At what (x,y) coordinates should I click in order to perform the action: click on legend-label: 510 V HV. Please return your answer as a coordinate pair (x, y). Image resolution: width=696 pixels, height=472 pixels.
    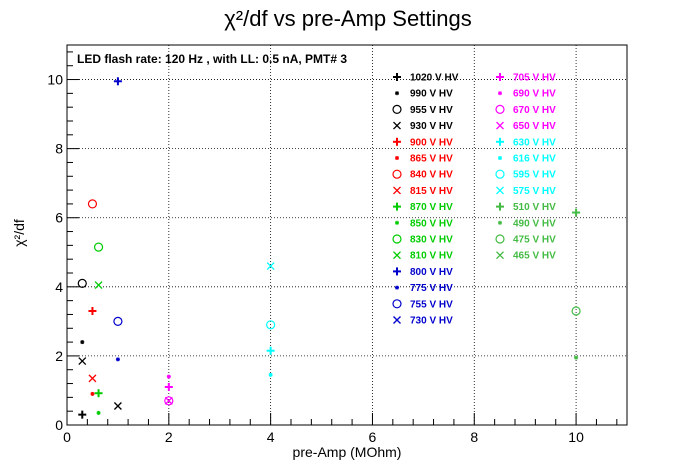
    Looking at the image, I should click on (534, 207).